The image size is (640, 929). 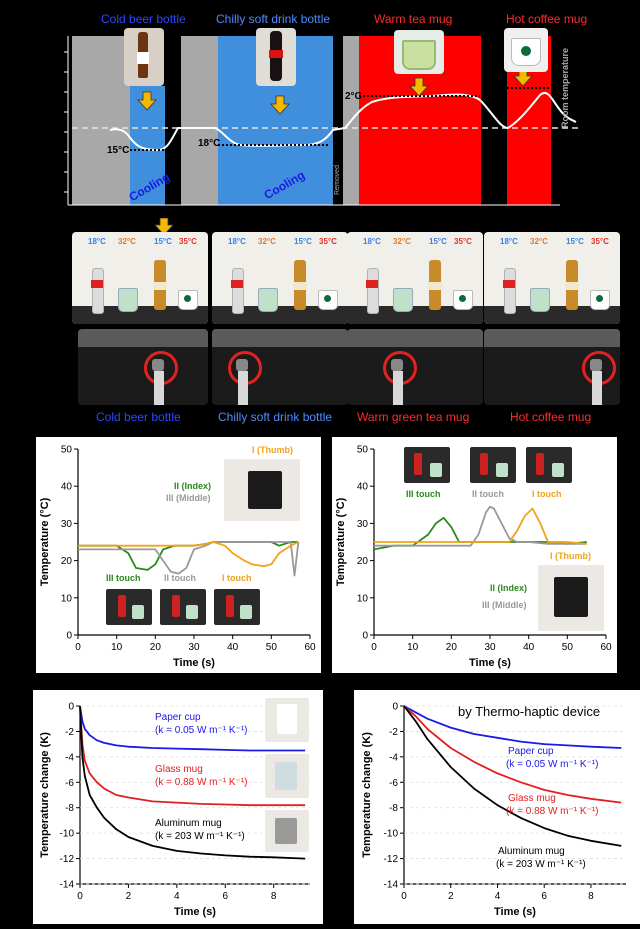 What do you see at coordinates (337, 180) in the screenshot?
I see `annot-removed: Removed` at bounding box center [337, 180].